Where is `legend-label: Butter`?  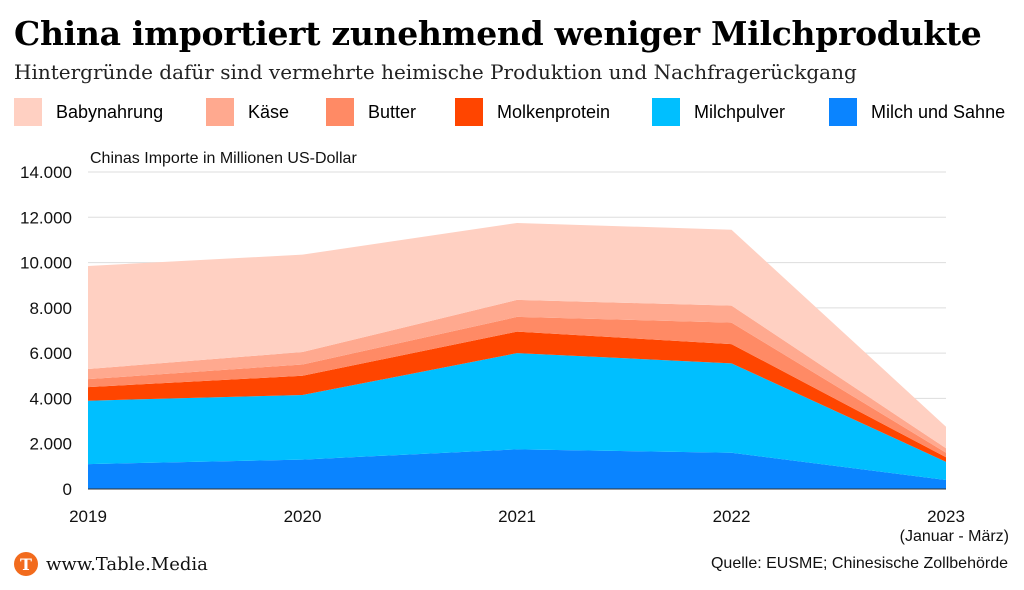 legend-label: Butter is located at coordinates (392, 111).